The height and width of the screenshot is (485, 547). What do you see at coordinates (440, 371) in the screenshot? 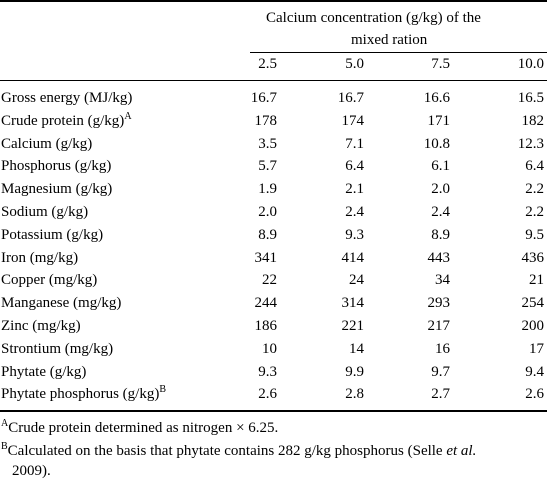
I see `table-cell: 9.7` at bounding box center [440, 371].